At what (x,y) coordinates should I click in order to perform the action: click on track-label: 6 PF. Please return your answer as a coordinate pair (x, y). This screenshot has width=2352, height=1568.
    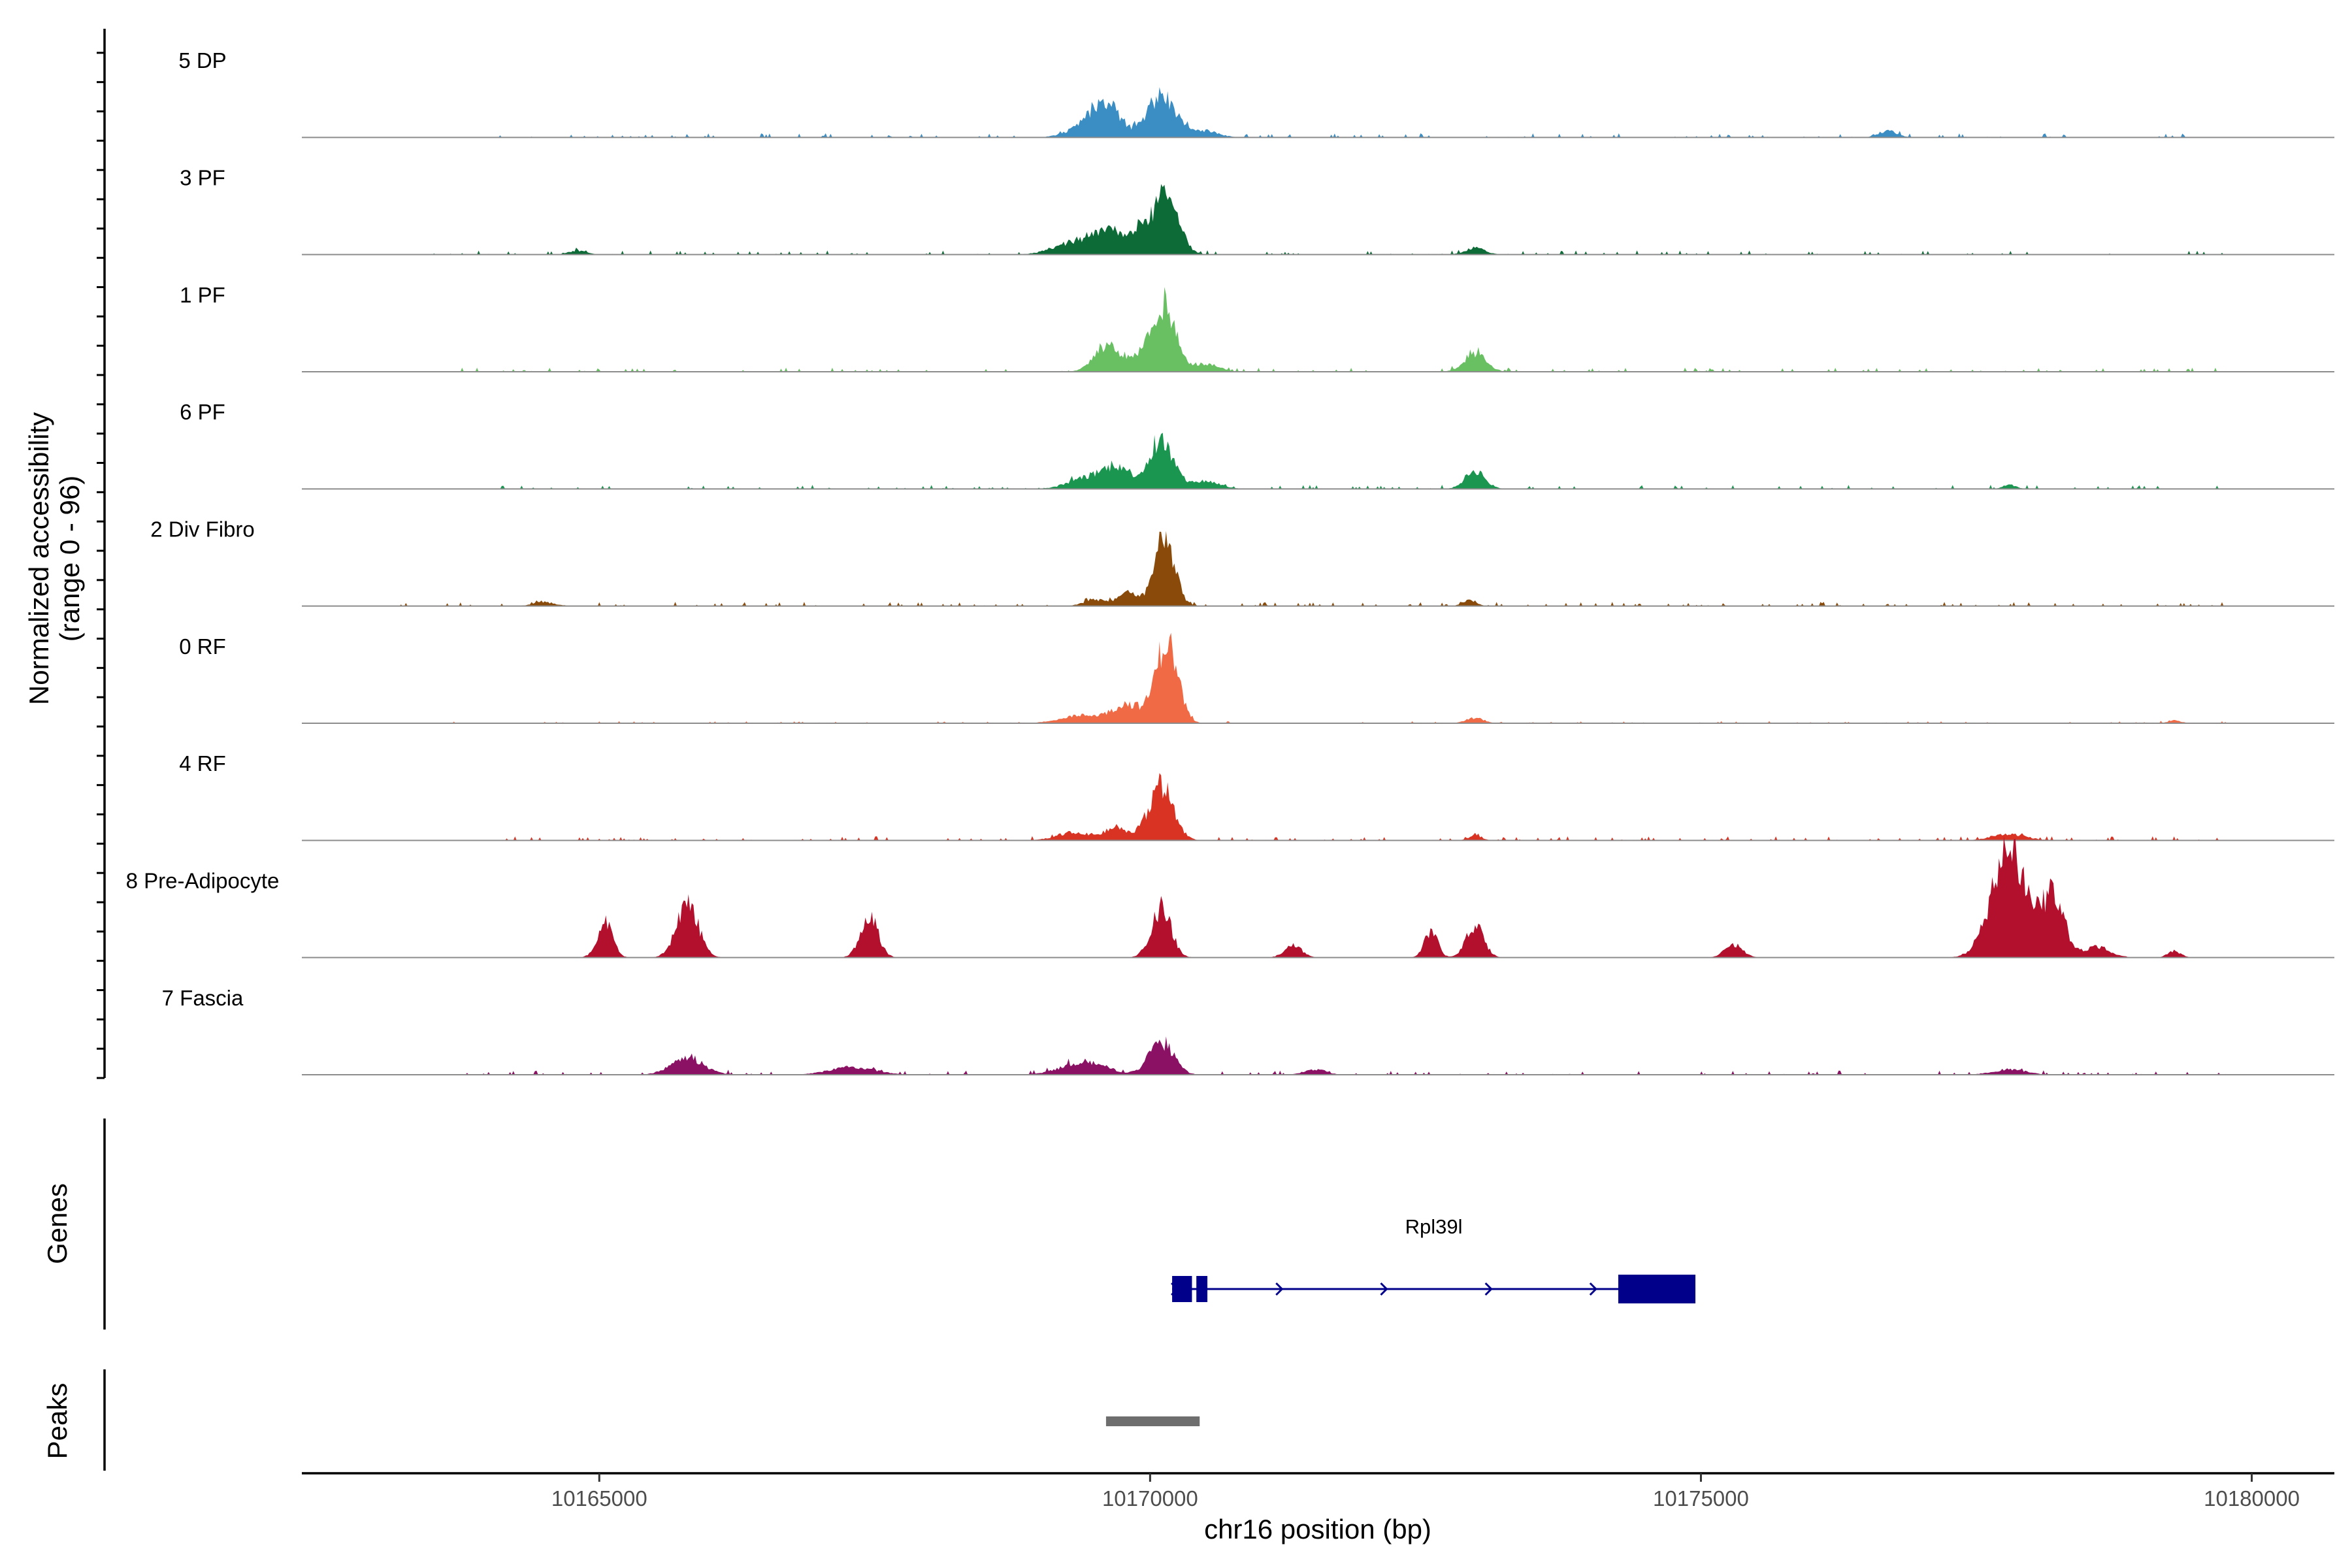
    Looking at the image, I should click on (202, 412).